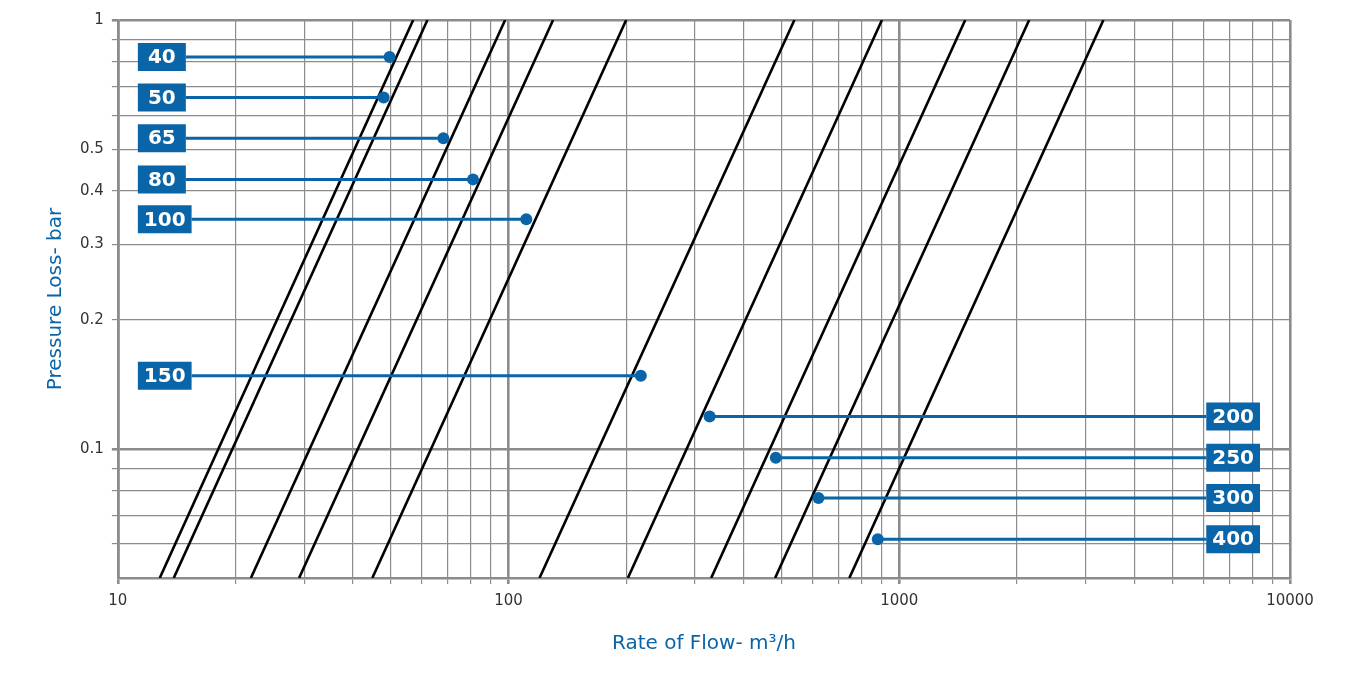 The height and width of the screenshot is (675, 1350). What do you see at coordinates (1233, 415) in the screenshot?
I see `annotation: 200` at bounding box center [1233, 415].